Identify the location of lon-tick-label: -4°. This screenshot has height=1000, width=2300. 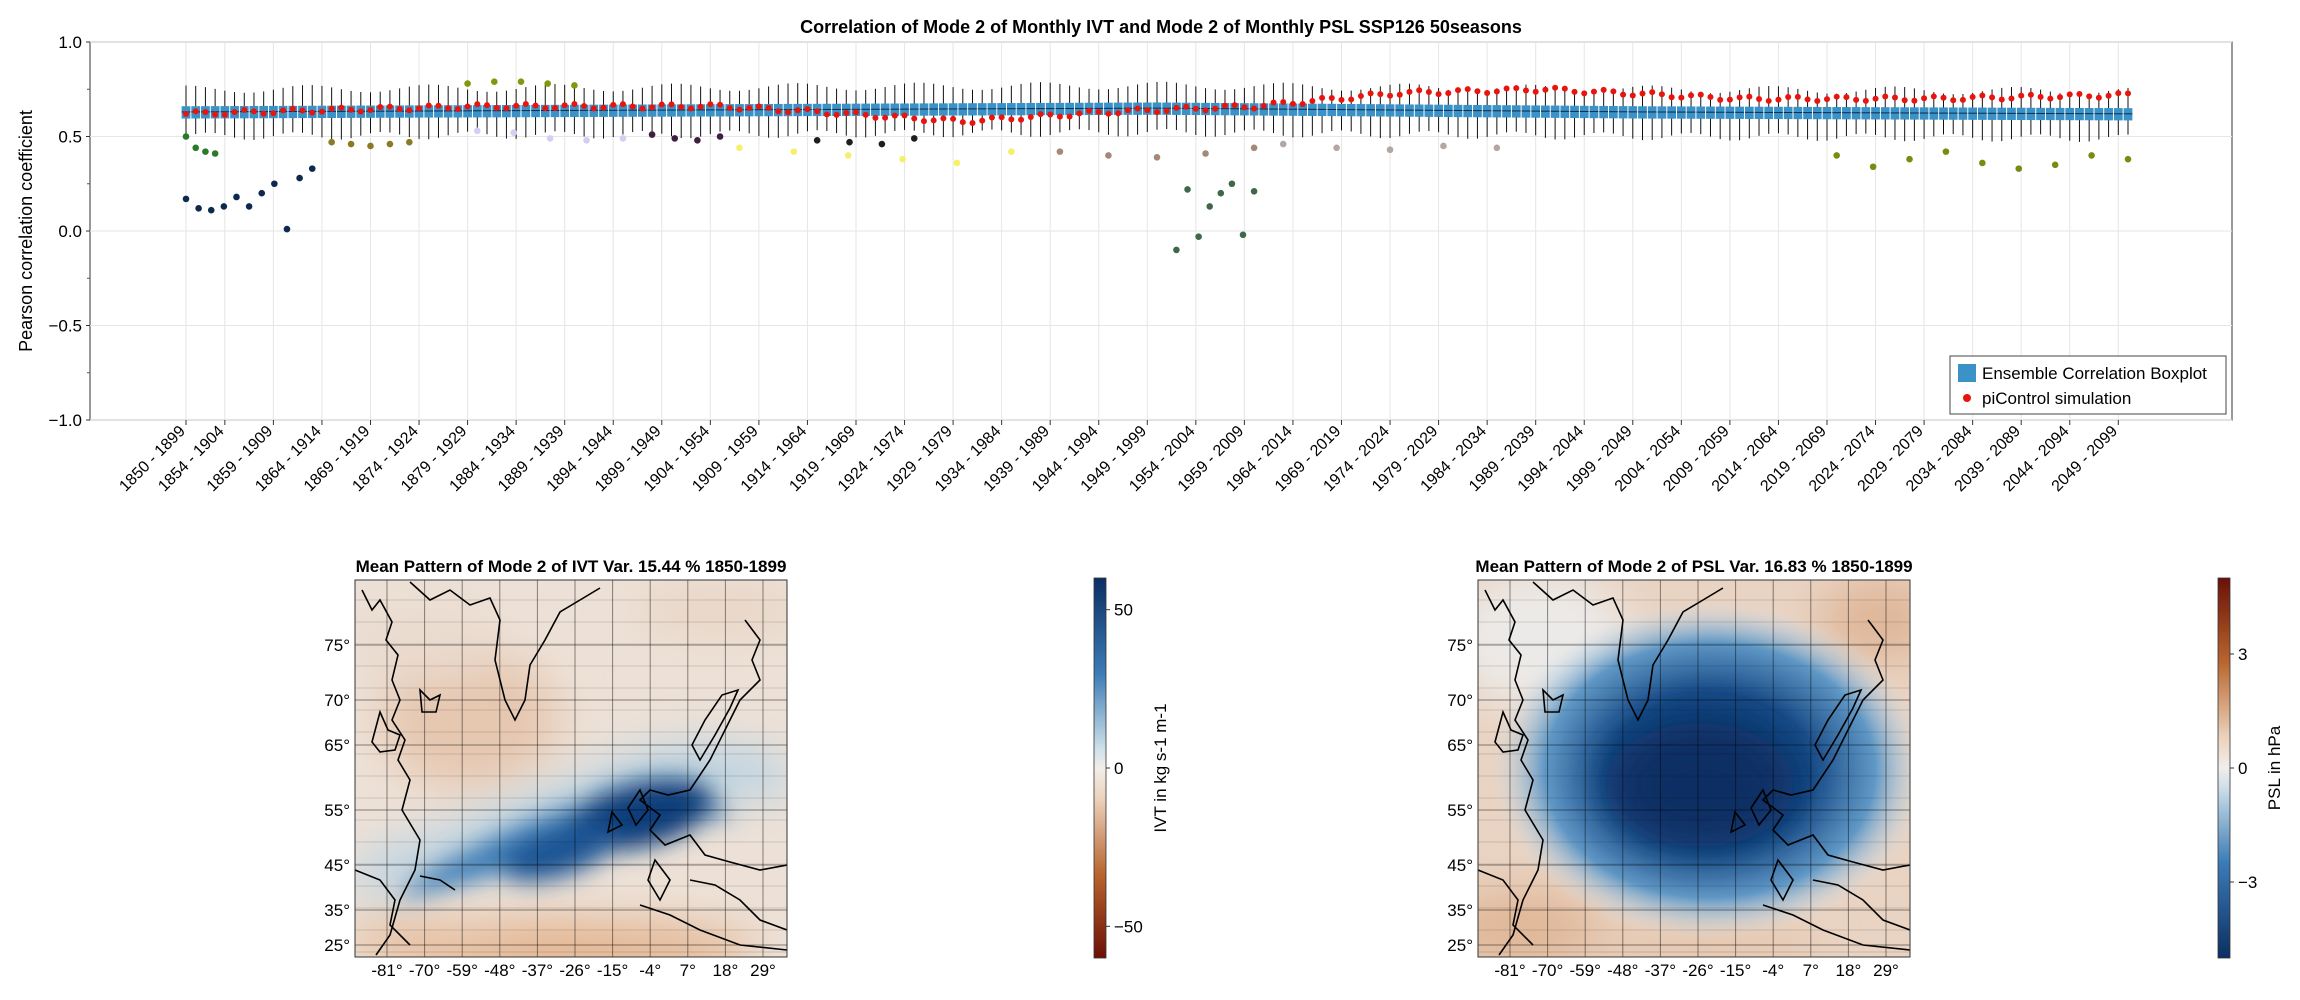
(650, 970).